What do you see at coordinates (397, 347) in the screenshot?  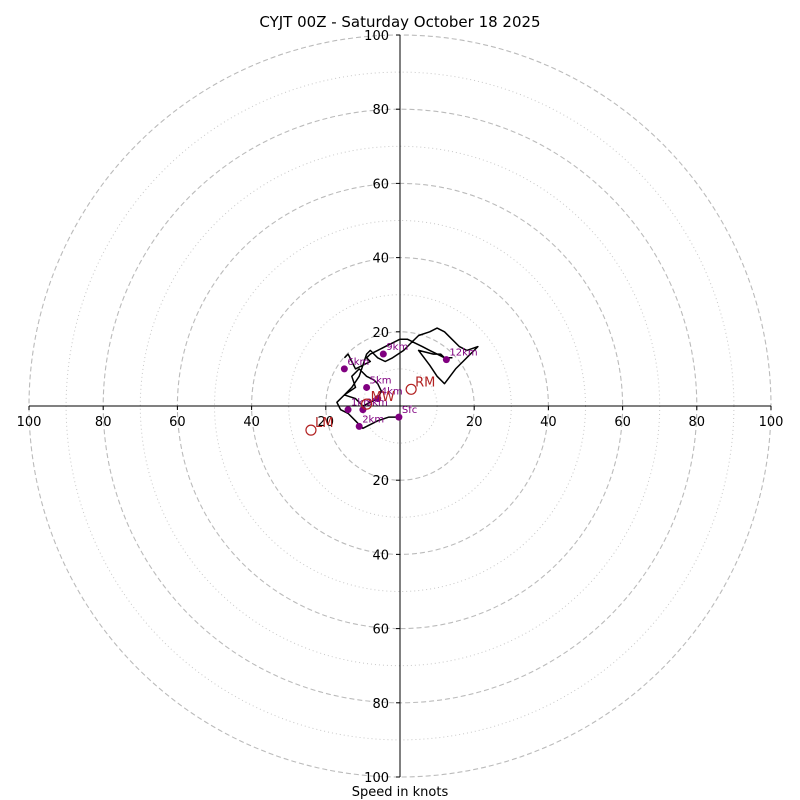 I see `height-marker-label: 9km` at bounding box center [397, 347].